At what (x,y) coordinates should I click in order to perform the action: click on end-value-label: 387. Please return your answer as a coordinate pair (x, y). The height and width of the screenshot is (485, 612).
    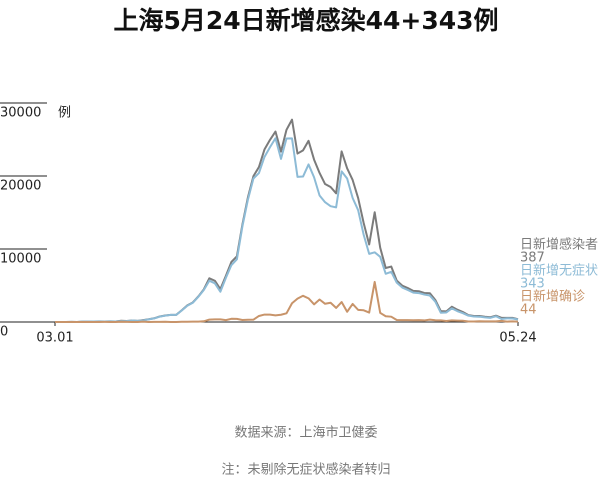
    Looking at the image, I should click on (532, 258).